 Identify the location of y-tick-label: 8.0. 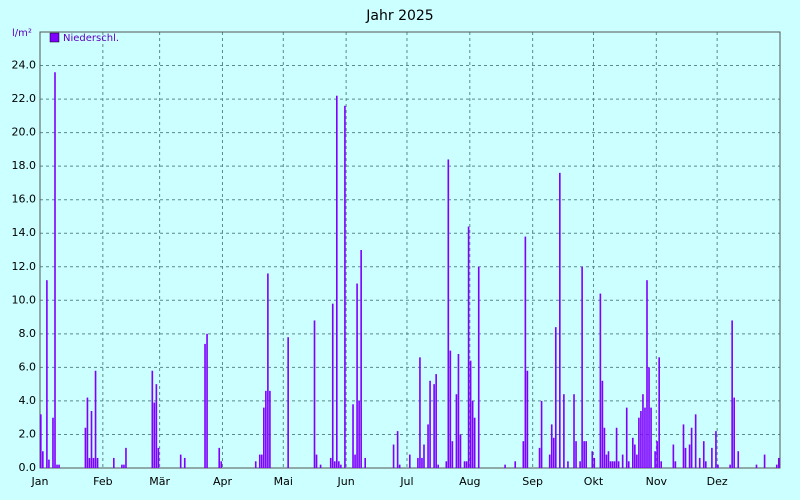
(28, 333).